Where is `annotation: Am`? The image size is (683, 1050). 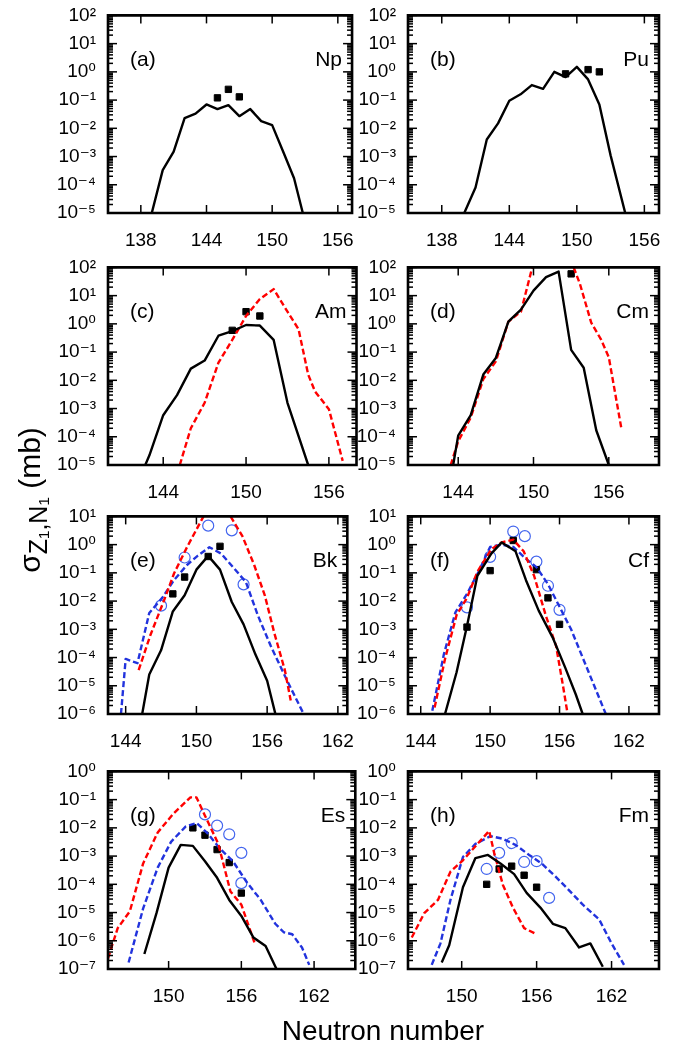 annotation: Am is located at coordinates (331, 311).